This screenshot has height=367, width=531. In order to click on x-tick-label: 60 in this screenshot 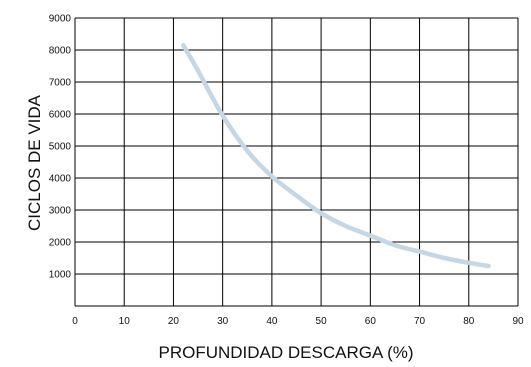, I will do `click(371, 321)`.